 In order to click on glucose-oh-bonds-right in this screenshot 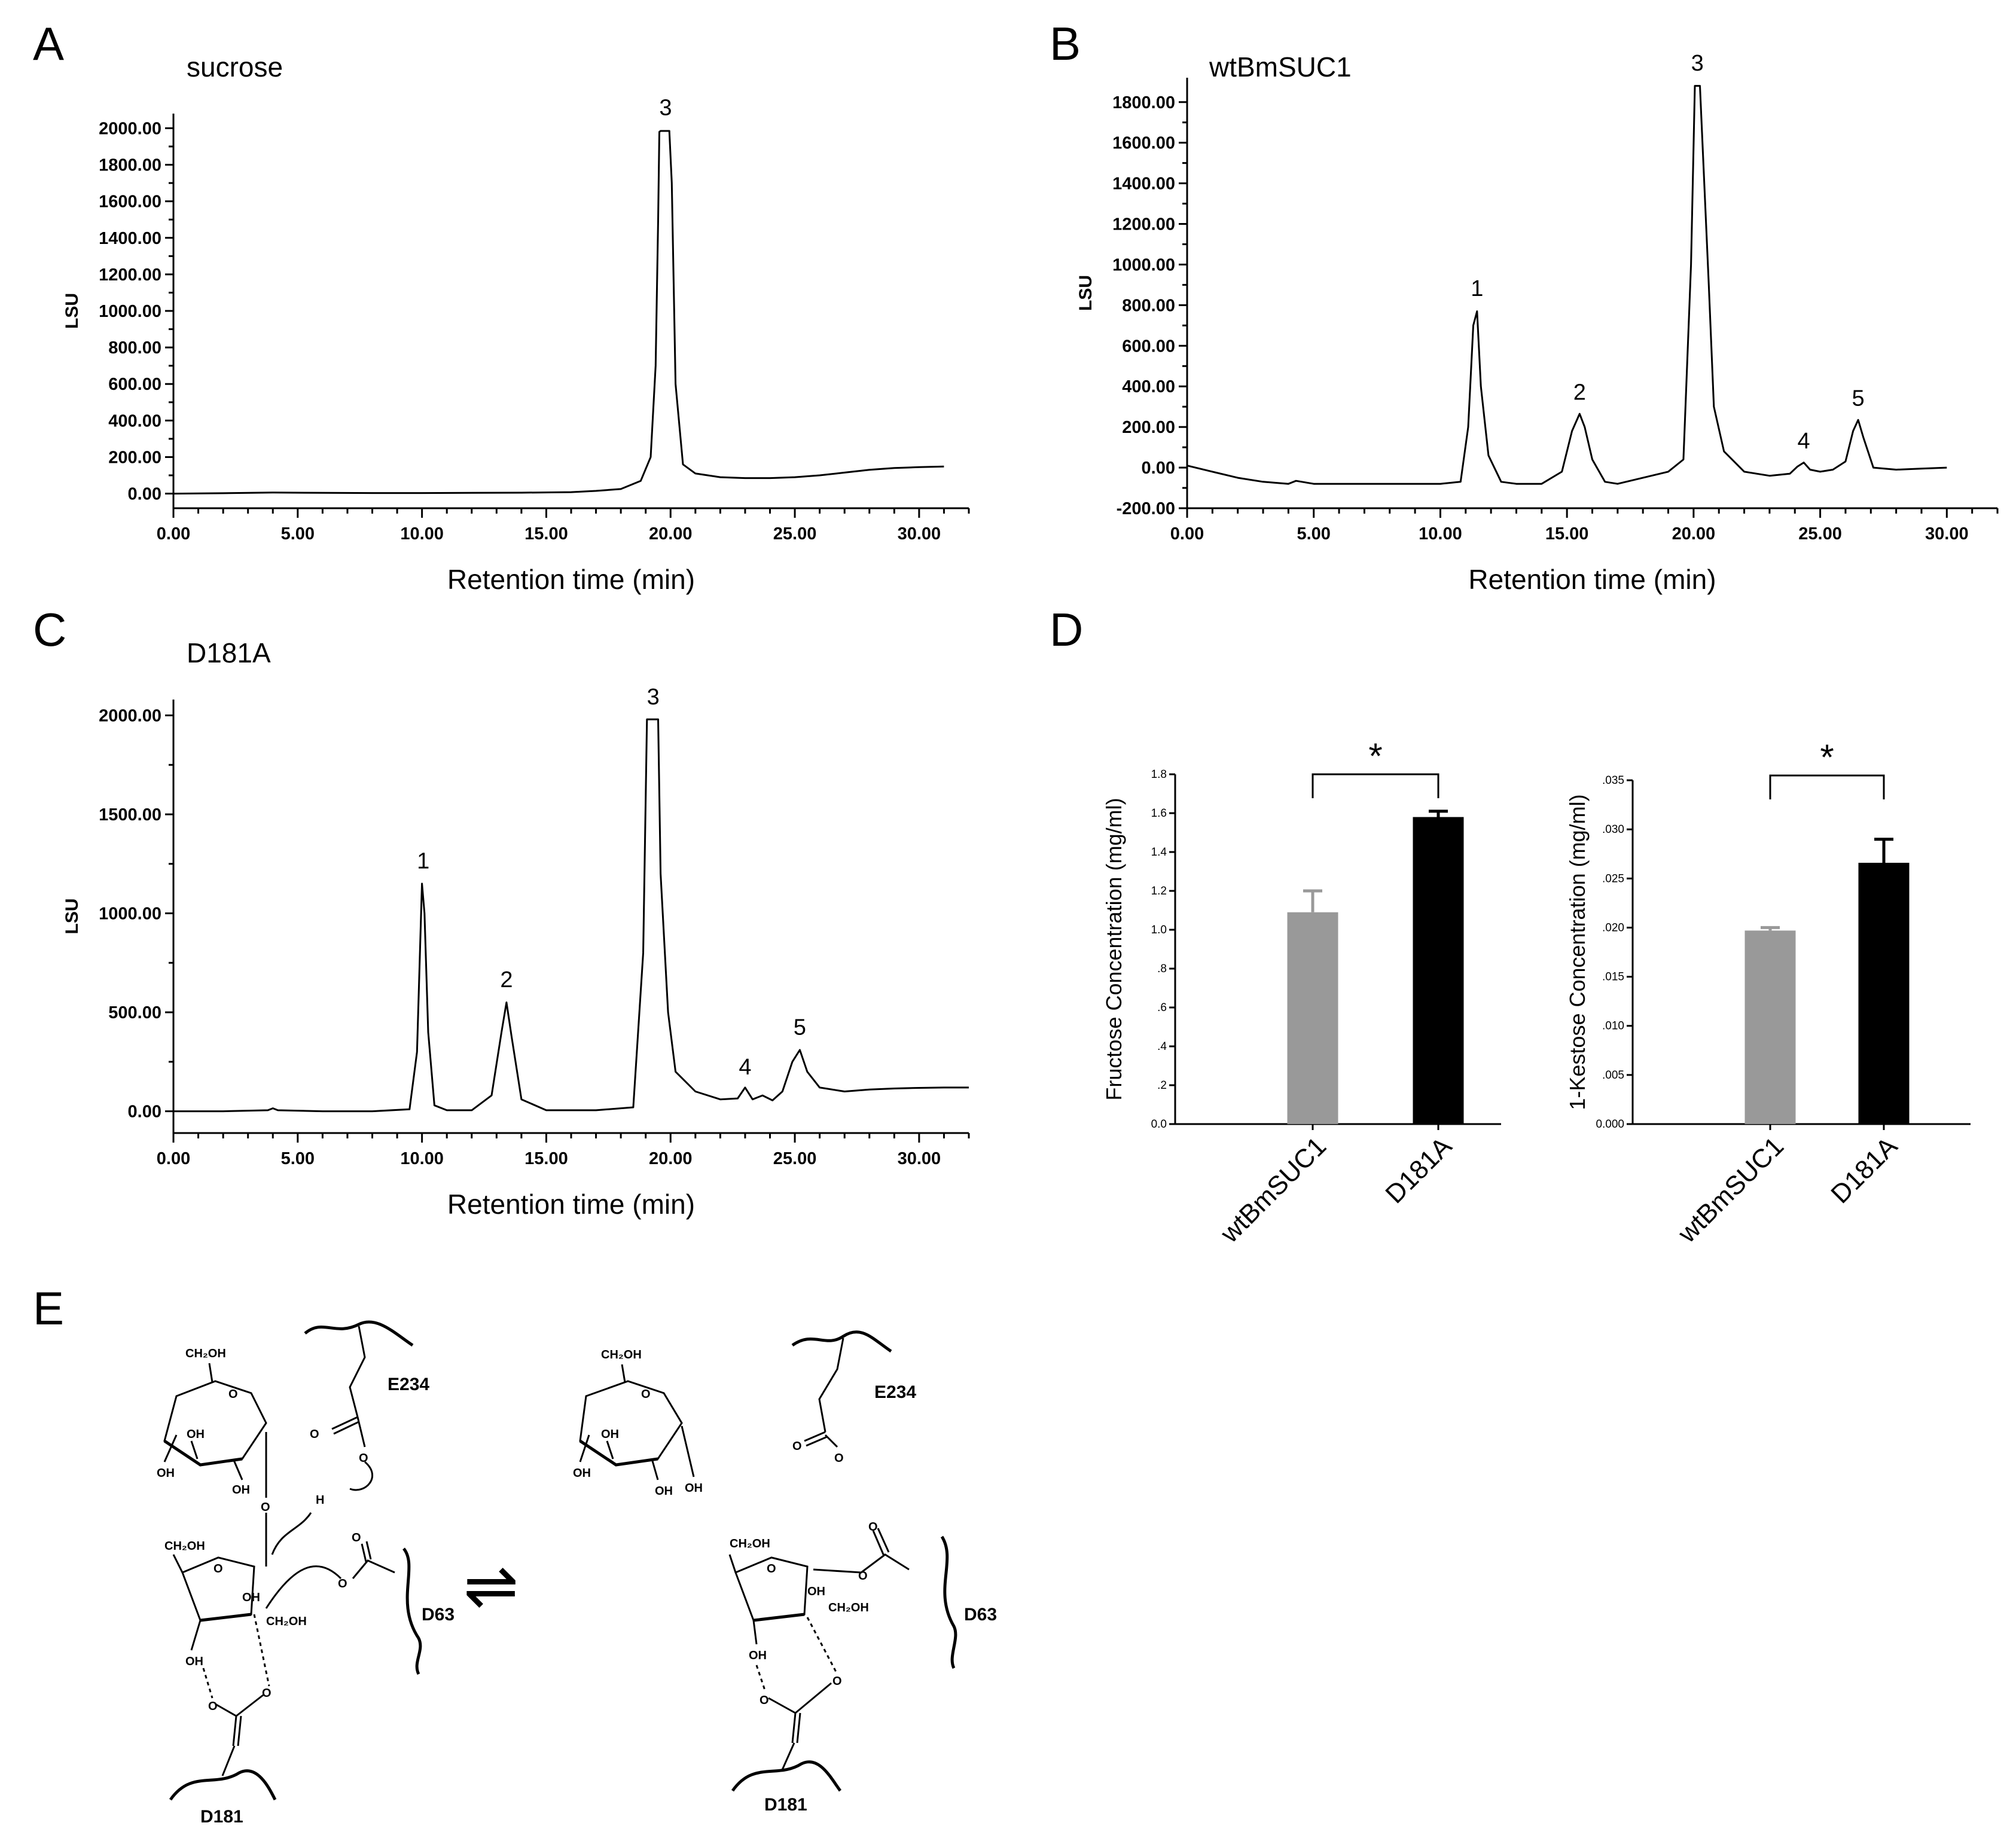, I will do `click(637, 1453)`.